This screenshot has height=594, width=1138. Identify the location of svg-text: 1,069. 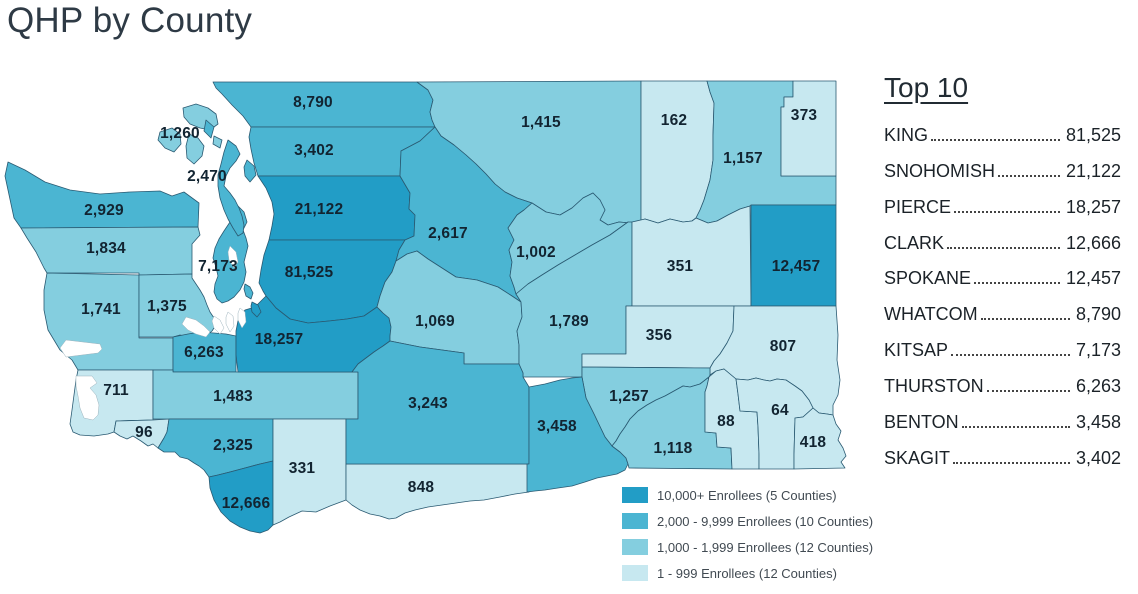
(435, 321).